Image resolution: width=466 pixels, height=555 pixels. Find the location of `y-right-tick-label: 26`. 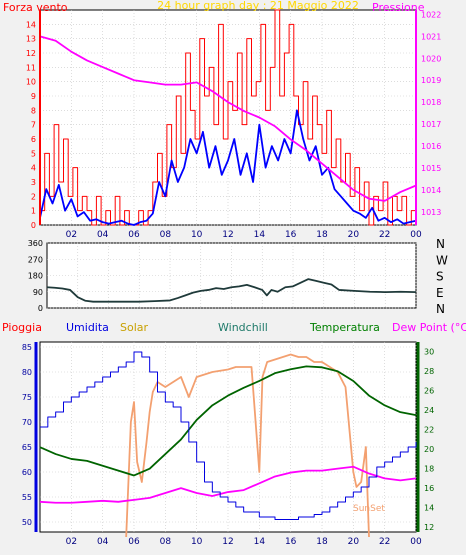

y-right-tick-label: 26 is located at coordinates (429, 391).